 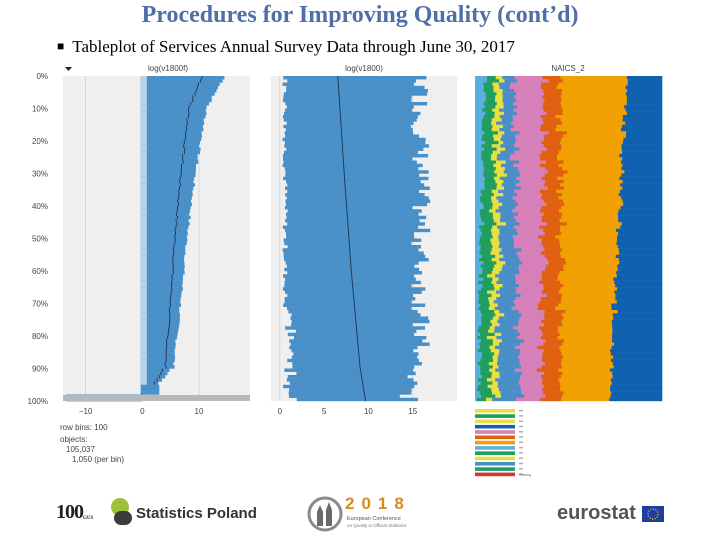 I want to click on y-tick-label: 70%, so click(x=40, y=304).